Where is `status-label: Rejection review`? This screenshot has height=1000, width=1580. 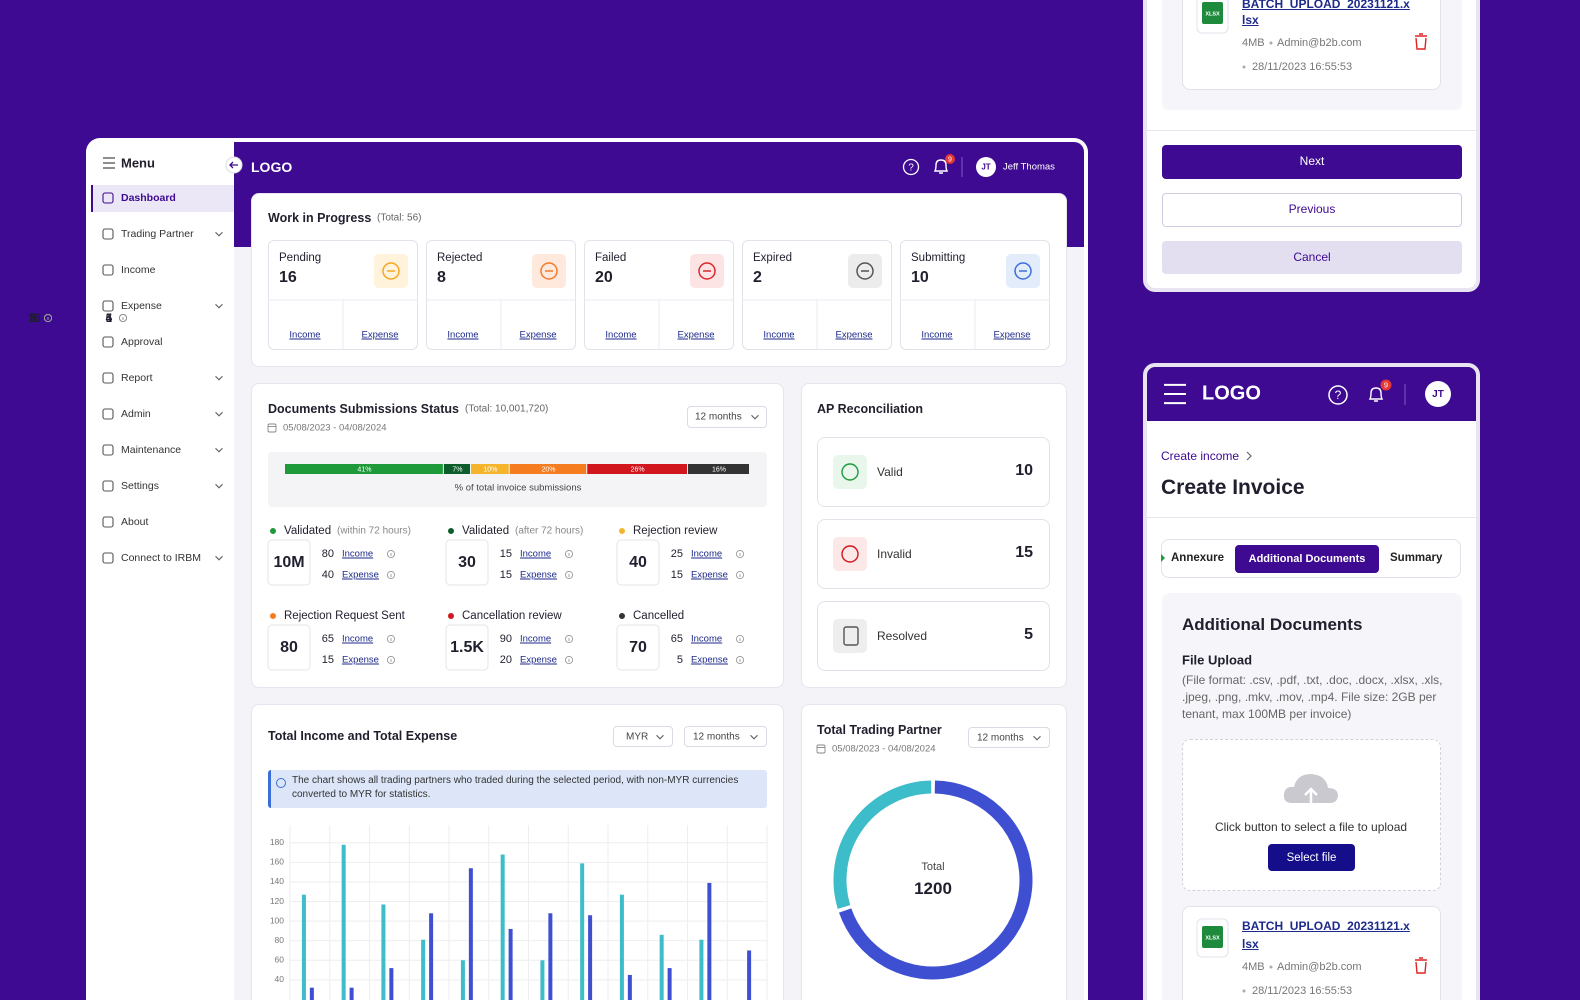
status-label: Rejection review is located at coordinates (675, 531).